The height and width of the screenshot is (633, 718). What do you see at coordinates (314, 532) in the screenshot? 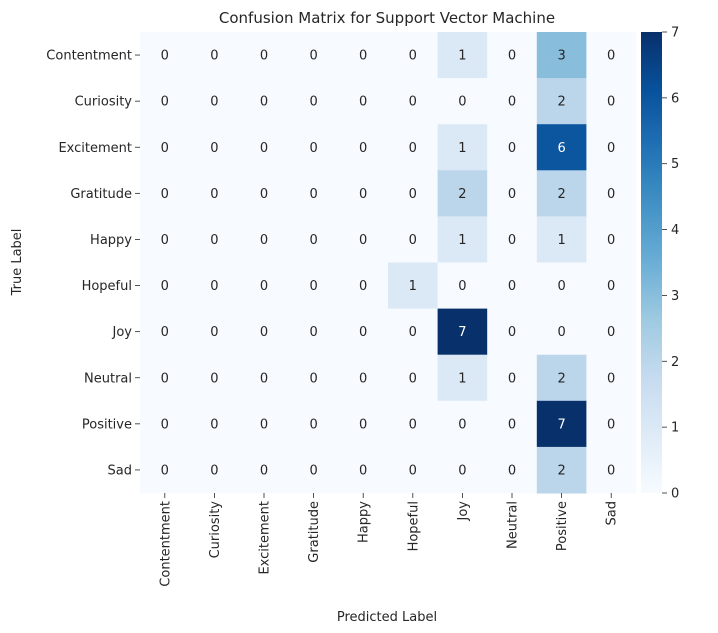
I see `x-tick-label: Gratitude` at bounding box center [314, 532].